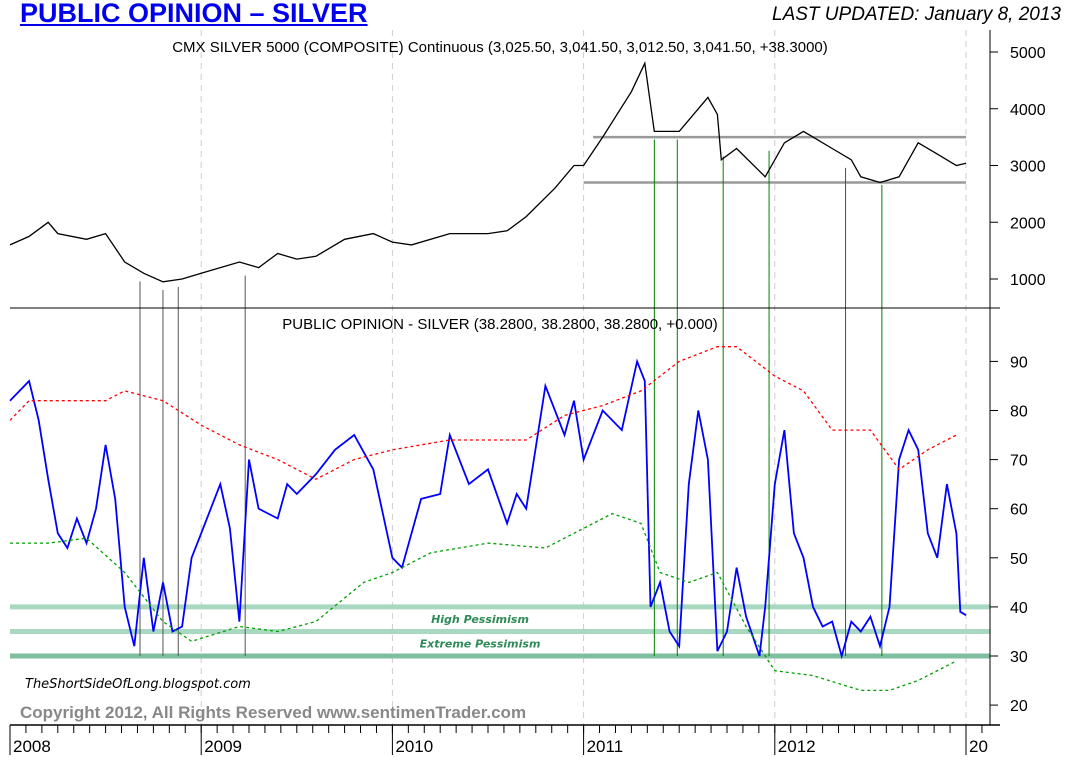  I want to click on x-tick-label: 2011, so click(605, 746).